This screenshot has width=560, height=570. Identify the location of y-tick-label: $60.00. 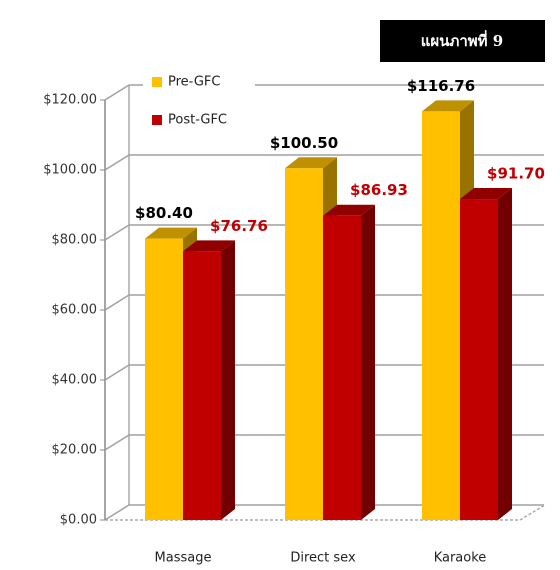
(75, 310).